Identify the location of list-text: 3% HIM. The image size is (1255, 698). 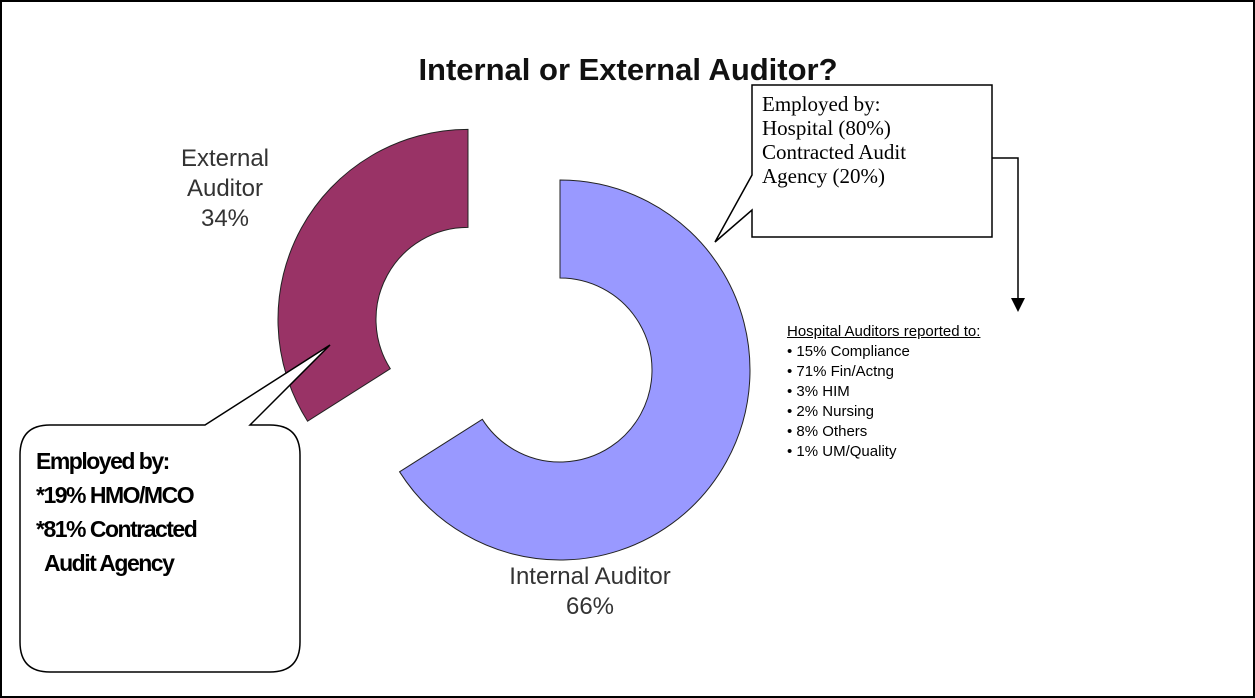
(823, 391).